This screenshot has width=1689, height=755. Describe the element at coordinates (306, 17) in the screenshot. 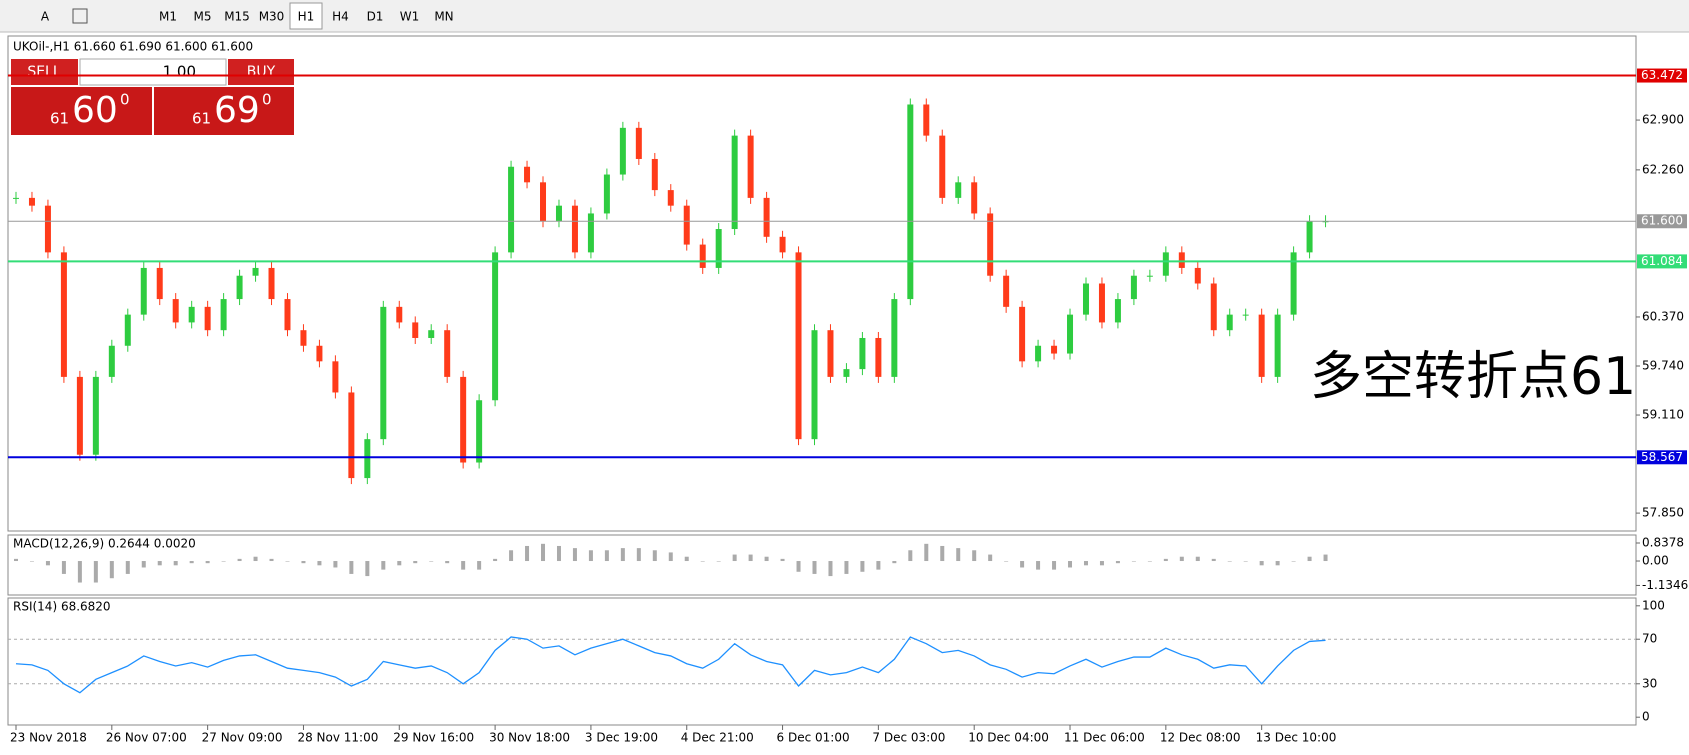

I see `timeframe-button: H1` at that location.